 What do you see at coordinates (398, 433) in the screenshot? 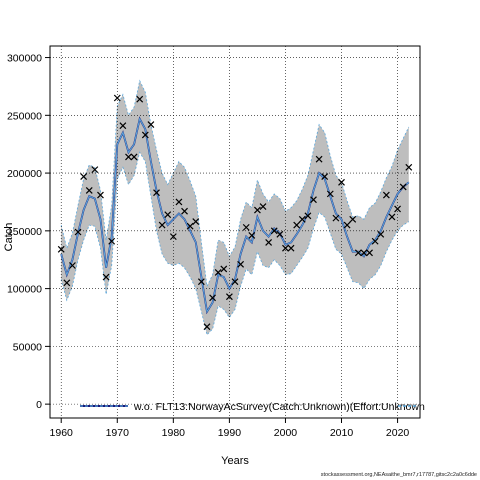
I see `x-tick-label: 2020` at bounding box center [398, 433].